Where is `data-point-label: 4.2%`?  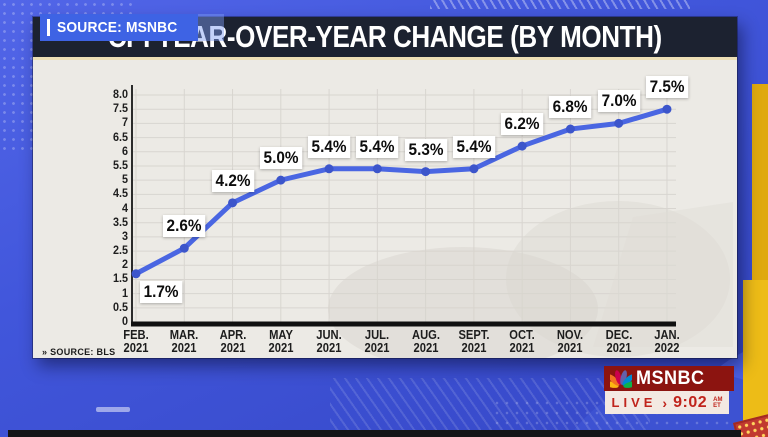 data-point-label: 4.2% is located at coordinates (232, 180).